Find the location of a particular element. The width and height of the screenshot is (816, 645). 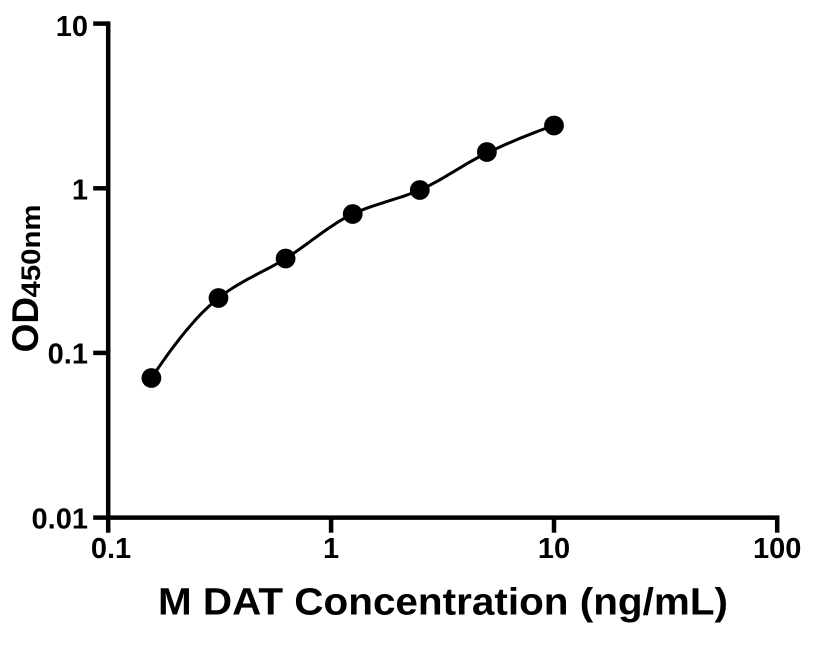

svg-text: M DAT Concentration (ng/mL) is located at coordinates (443, 603).